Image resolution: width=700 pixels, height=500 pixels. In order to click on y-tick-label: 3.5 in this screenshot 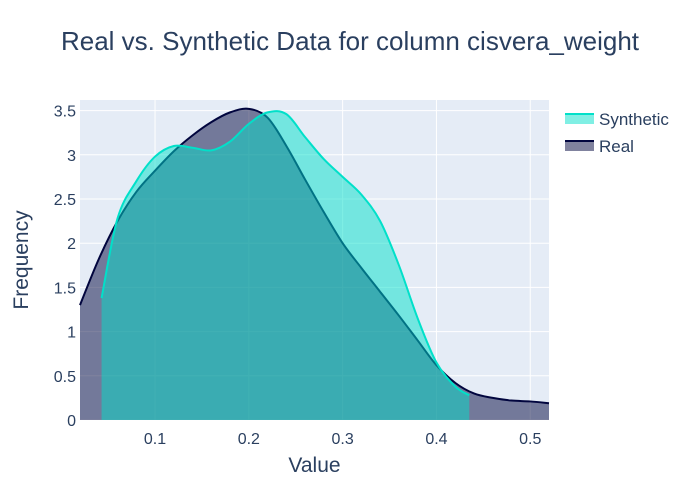, I will do `click(65, 112)`.